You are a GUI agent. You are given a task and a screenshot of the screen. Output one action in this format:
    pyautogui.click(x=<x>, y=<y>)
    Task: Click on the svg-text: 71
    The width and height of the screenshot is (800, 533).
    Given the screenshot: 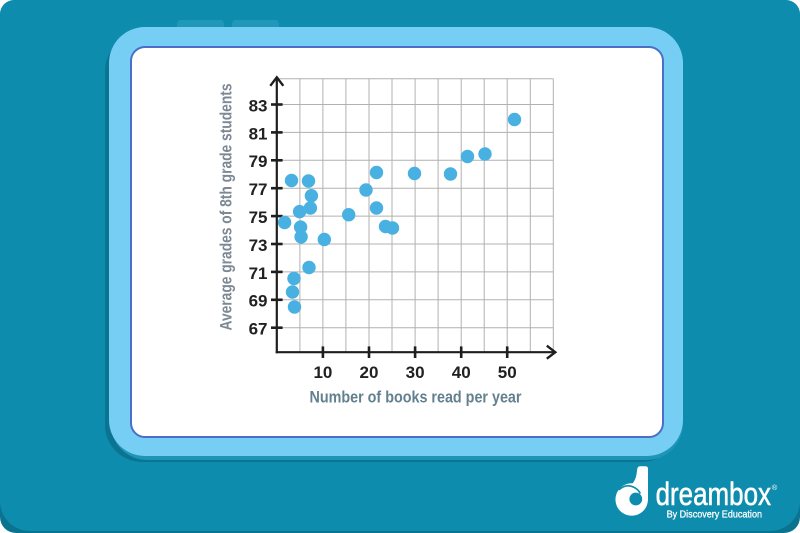 What is the action you would take?
    pyautogui.click(x=258, y=273)
    